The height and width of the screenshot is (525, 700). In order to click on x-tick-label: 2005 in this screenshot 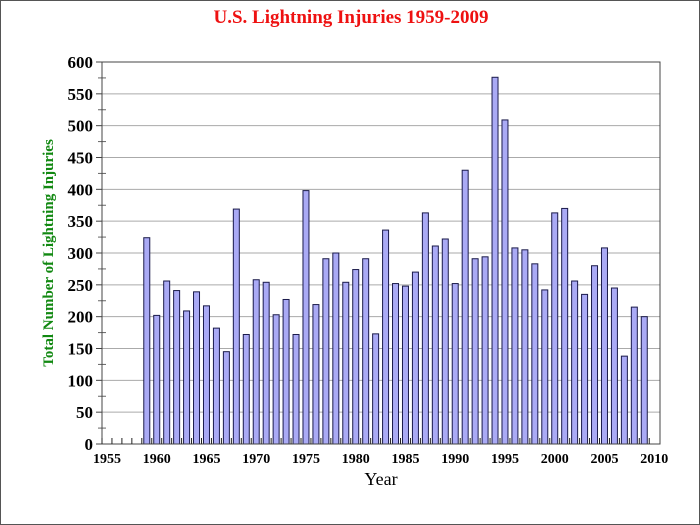, I will do `click(605, 459)`.